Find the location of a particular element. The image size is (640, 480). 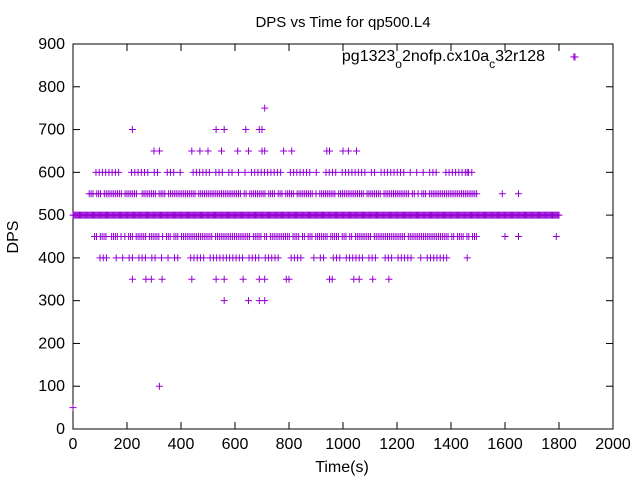

y-tick-label: 500 is located at coordinates (51, 215).